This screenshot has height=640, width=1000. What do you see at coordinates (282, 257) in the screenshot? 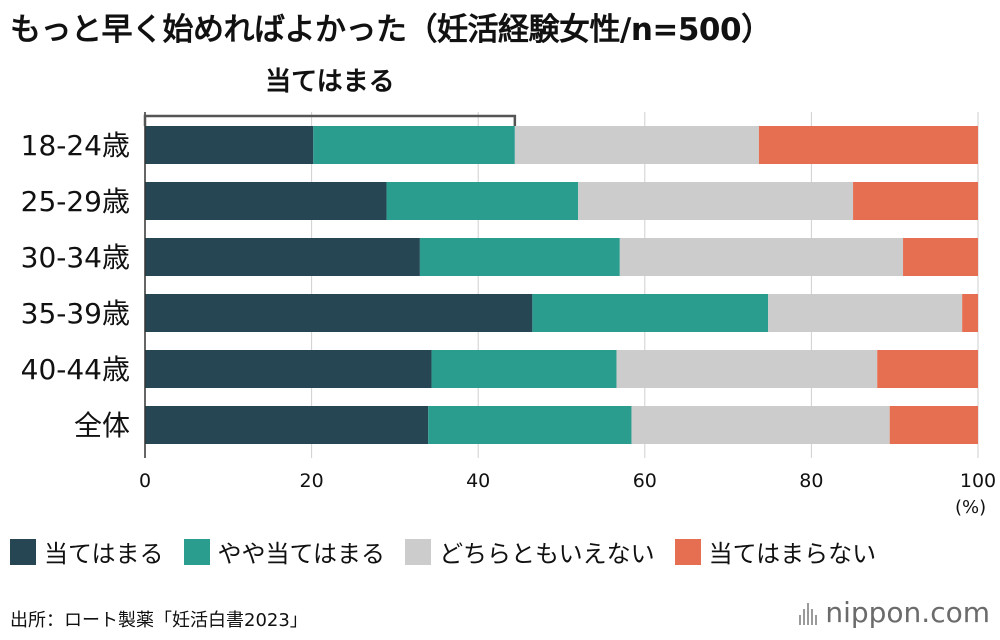
I see `bar-30-34-agree` at bounding box center [282, 257].